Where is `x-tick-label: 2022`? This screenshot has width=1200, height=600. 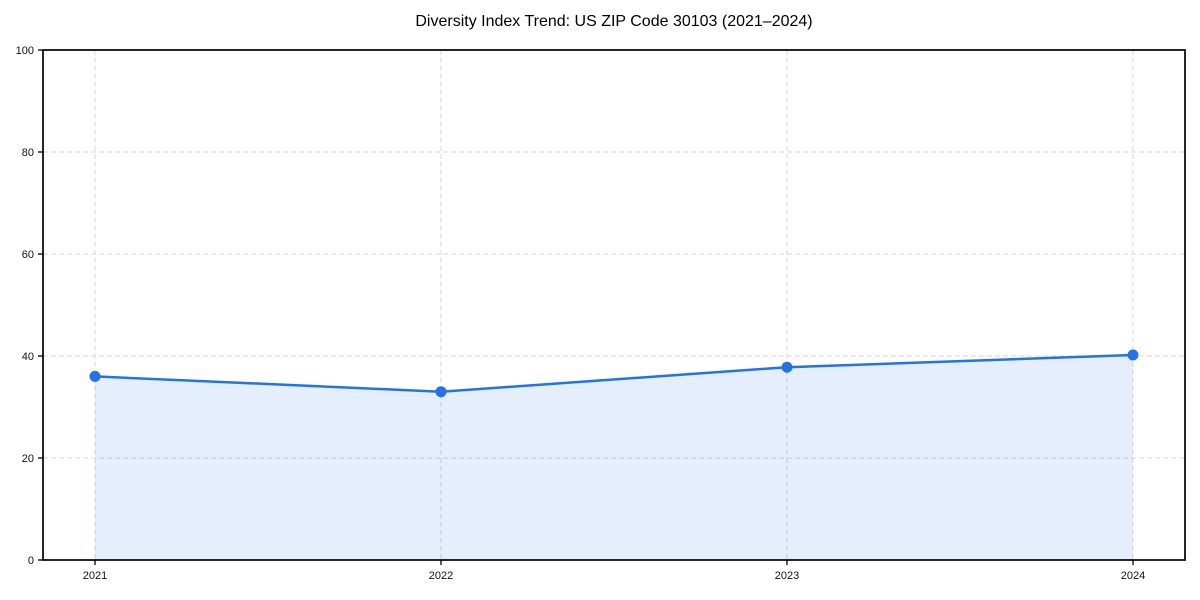 x-tick-label: 2022 is located at coordinates (441, 576).